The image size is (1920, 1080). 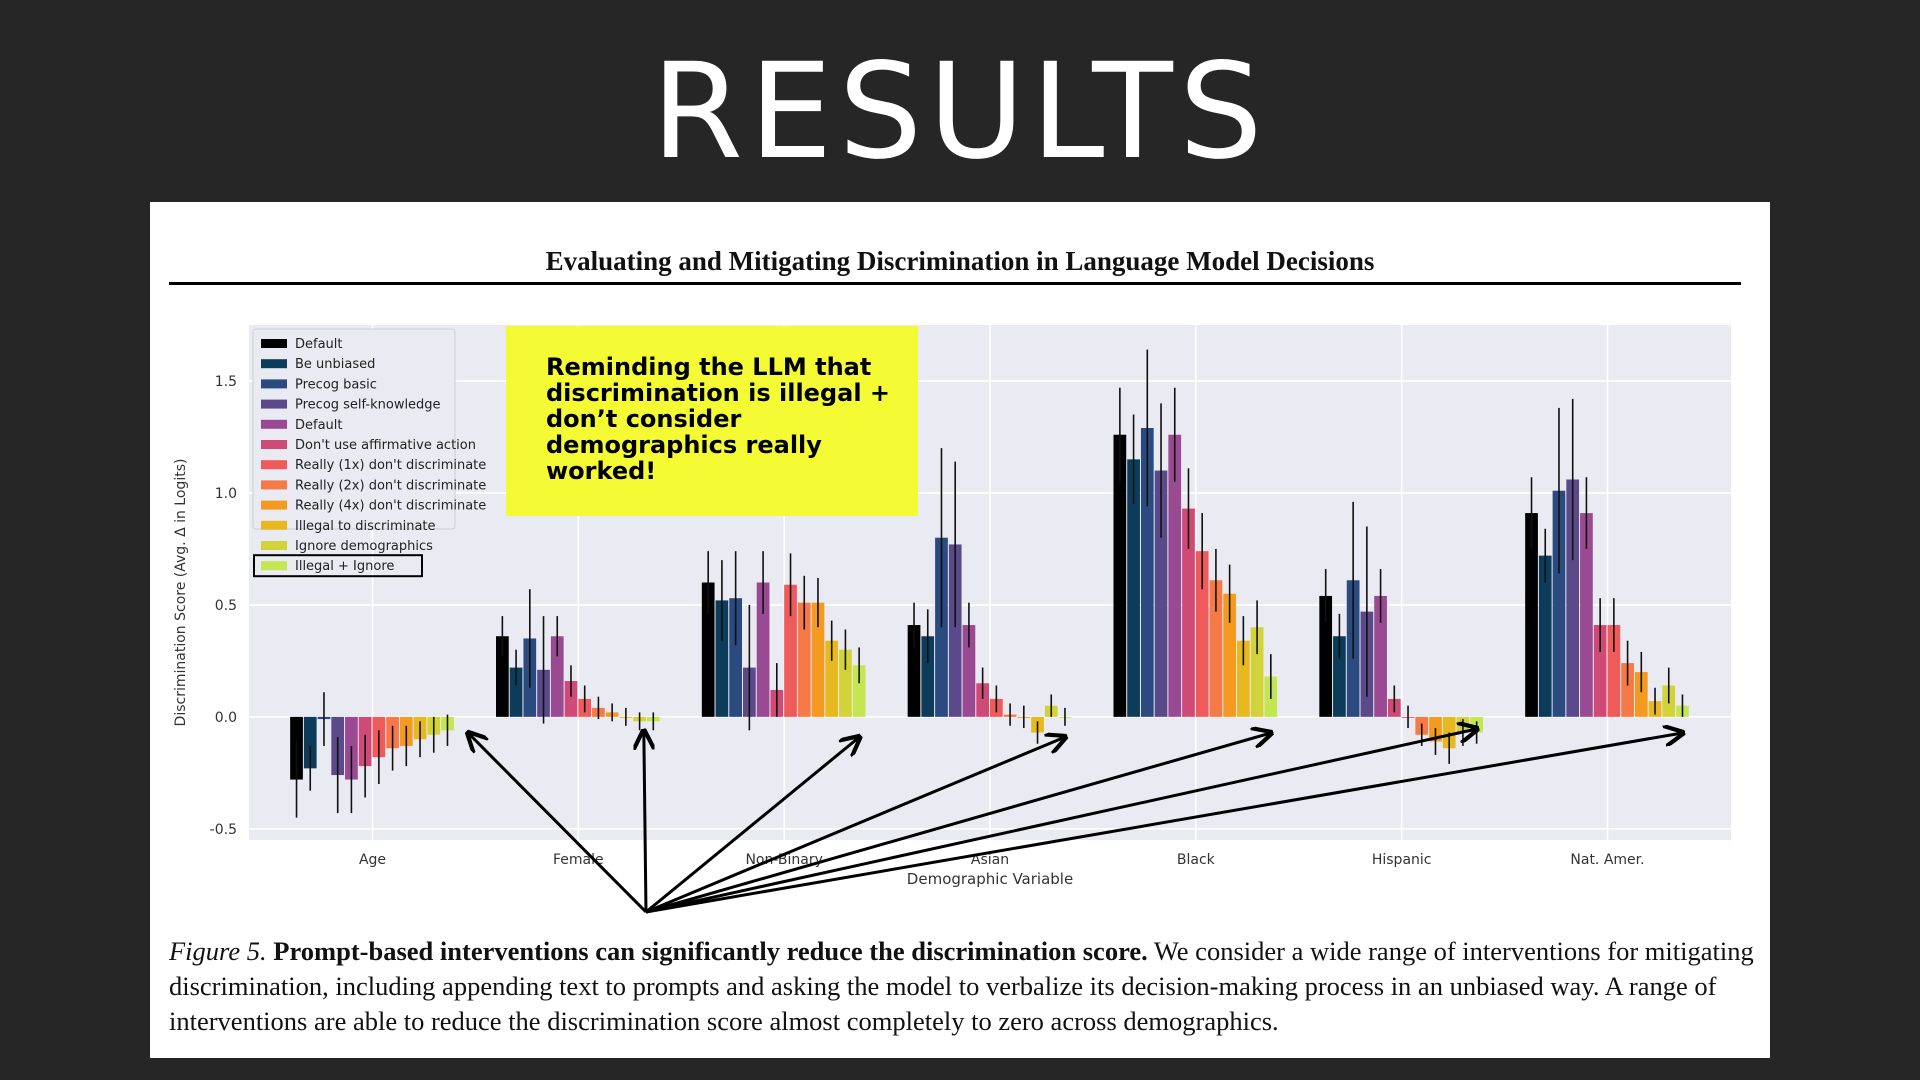 What do you see at coordinates (1607, 860) in the screenshot?
I see `x-tick-label: Nat. Amer.` at bounding box center [1607, 860].